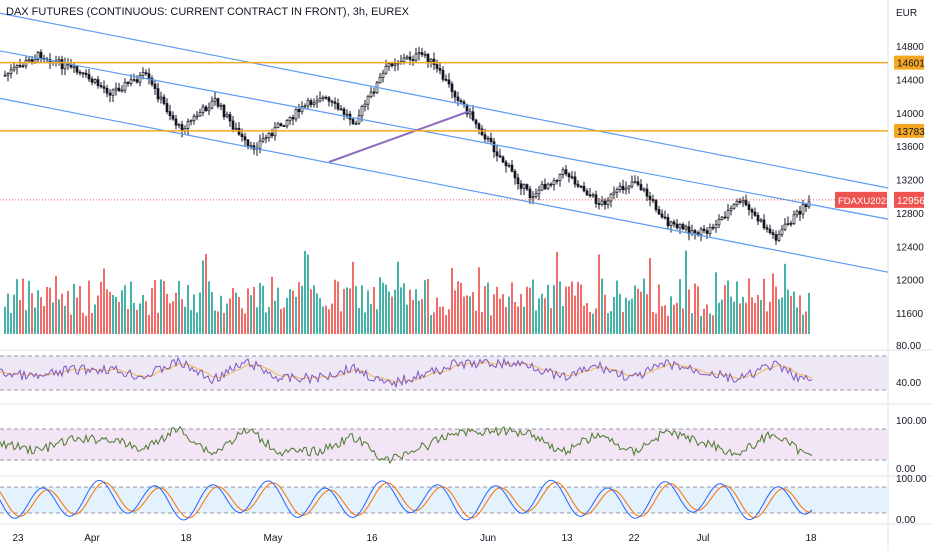 Image resolution: width=932 pixels, height=550 pixels. I want to click on last-price-label: 12956, so click(911, 201).